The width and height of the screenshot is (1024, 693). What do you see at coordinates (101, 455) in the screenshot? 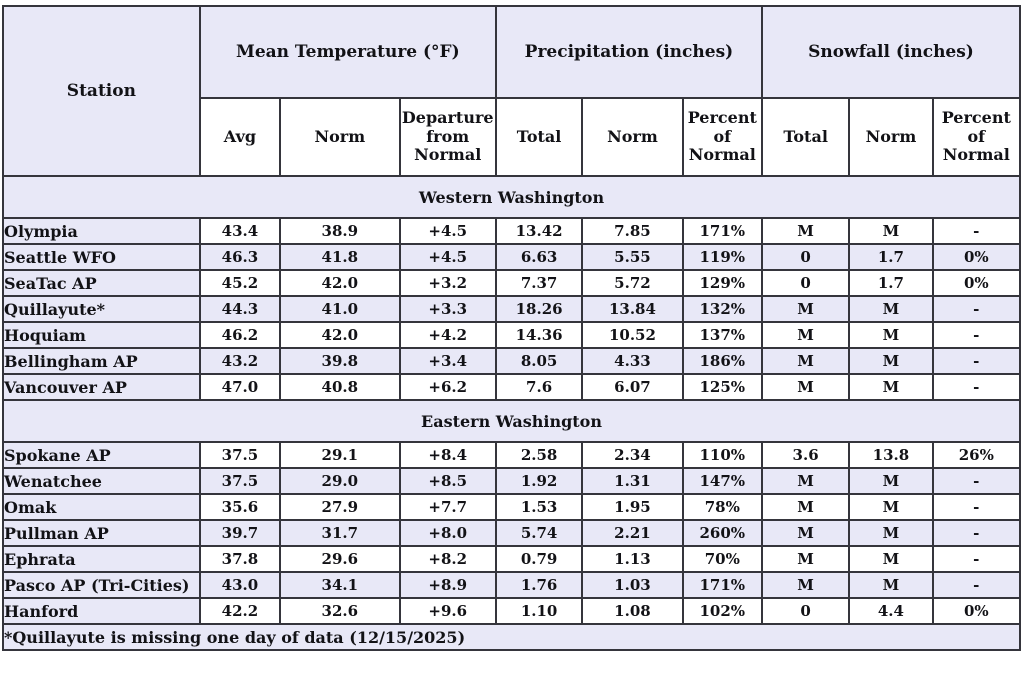
I see `station-name: Spokane AP` at bounding box center [101, 455].